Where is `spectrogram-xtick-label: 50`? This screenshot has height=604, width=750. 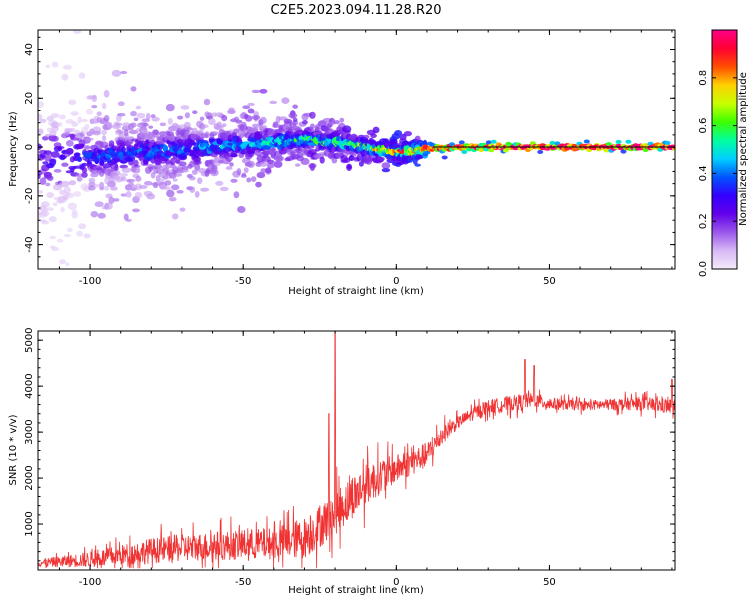
spectrogram-xtick-label: 50 is located at coordinates (549, 281).